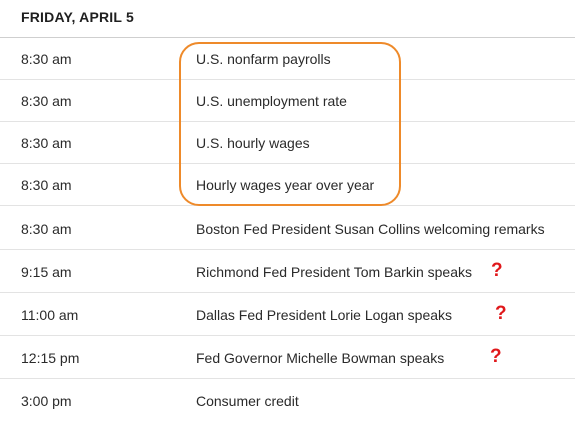 This screenshot has height=422, width=575. I want to click on event-time: 12:15 pm, so click(50, 358).